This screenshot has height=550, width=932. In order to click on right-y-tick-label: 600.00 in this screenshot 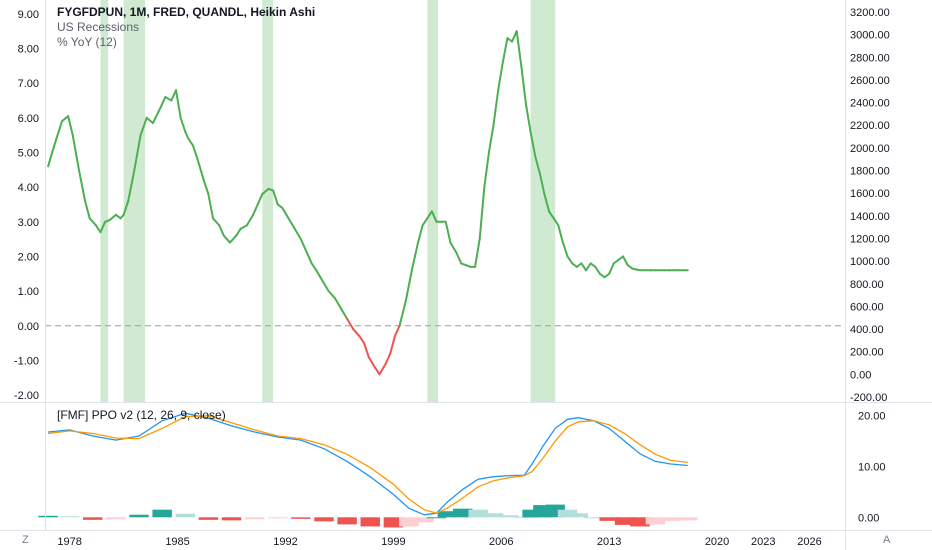, I will do `click(867, 307)`.